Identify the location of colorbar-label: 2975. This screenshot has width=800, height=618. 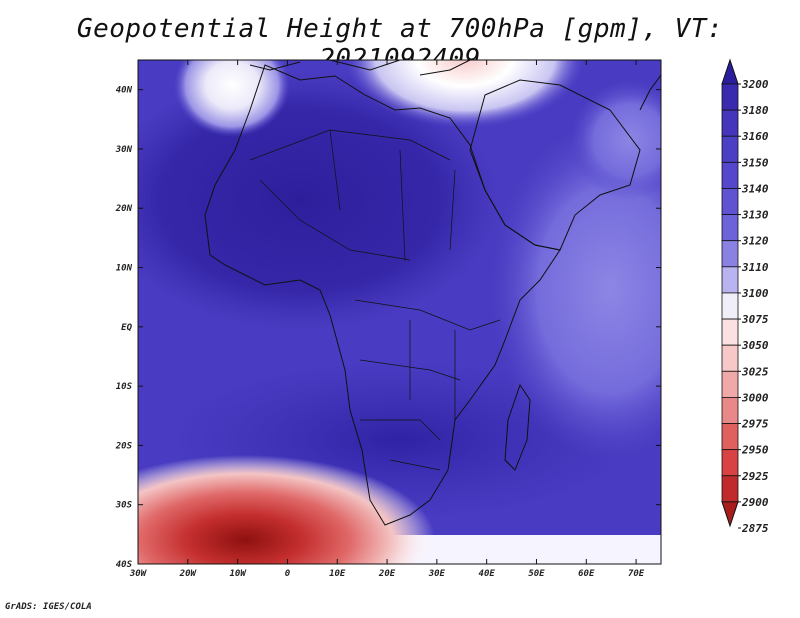
(755, 424).